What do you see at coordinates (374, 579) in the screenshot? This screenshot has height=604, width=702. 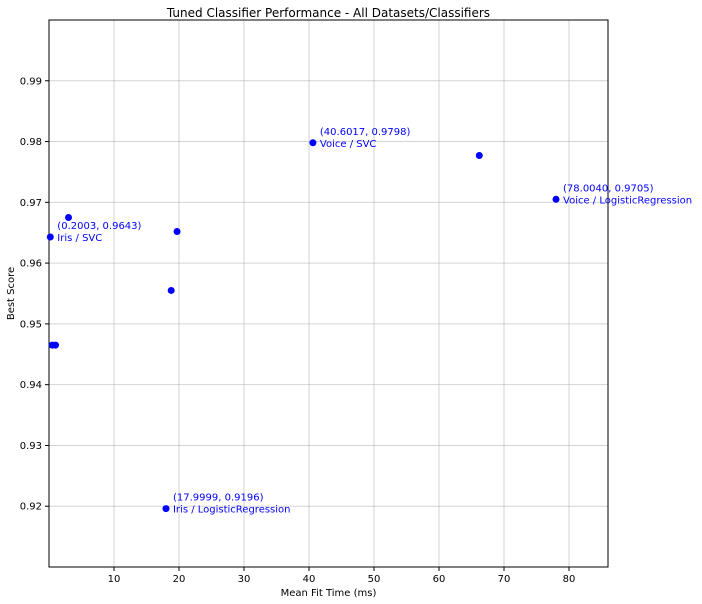 I see `x-tick-label: 50` at bounding box center [374, 579].